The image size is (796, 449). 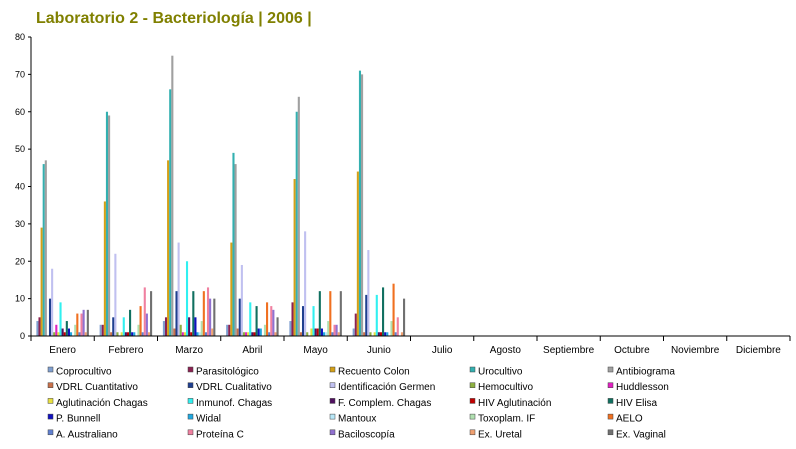 I want to click on x-tick-label: Septiembre, so click(x=569, y=350).